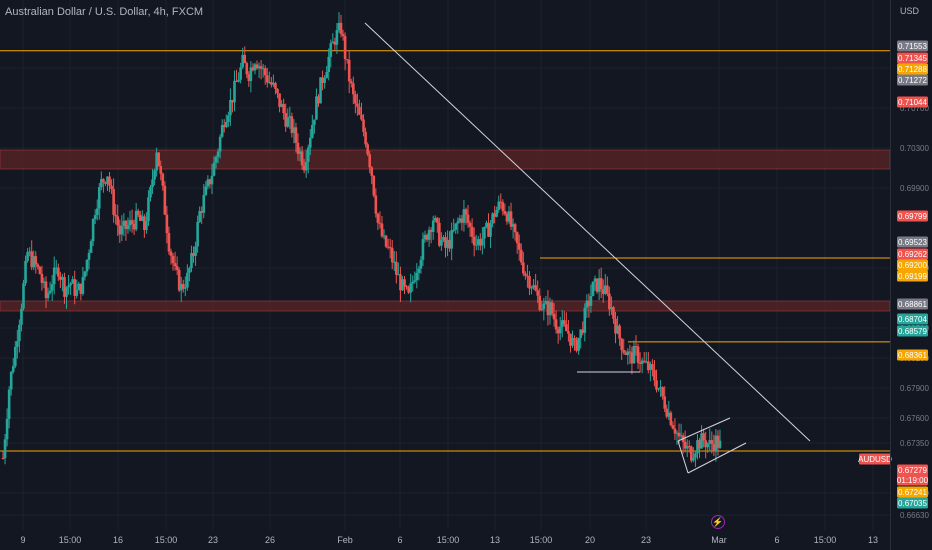 The image size is (932, 550). What do you see at coordinates (912, 355) in the screenshot?
I see `price-label-text: 0.68361` at bounding box center [912, 355].